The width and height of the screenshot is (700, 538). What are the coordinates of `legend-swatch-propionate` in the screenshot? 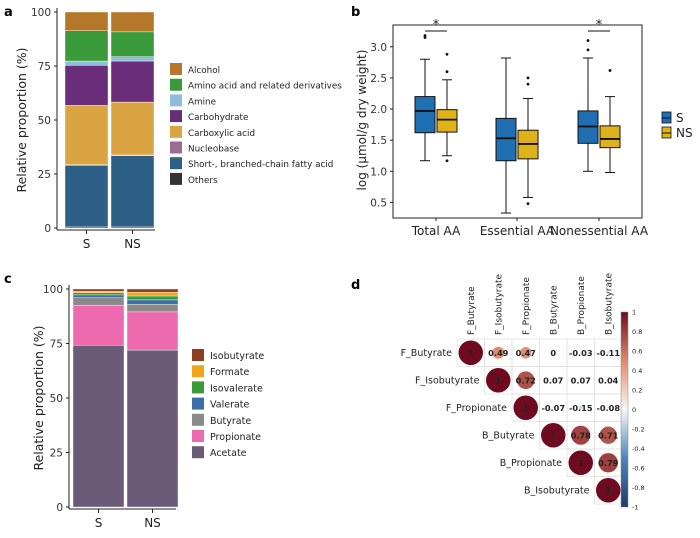 It's located at (198, 436).